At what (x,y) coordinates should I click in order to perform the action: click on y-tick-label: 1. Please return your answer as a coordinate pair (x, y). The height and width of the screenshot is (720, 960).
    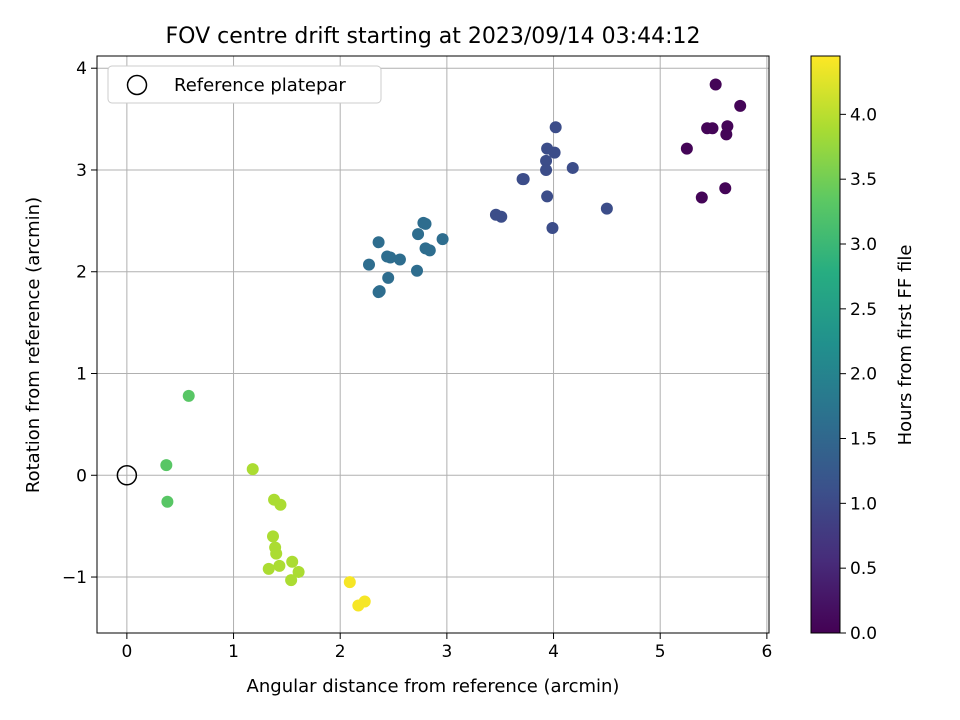
    Looking at the image, I should click on (81, 375).